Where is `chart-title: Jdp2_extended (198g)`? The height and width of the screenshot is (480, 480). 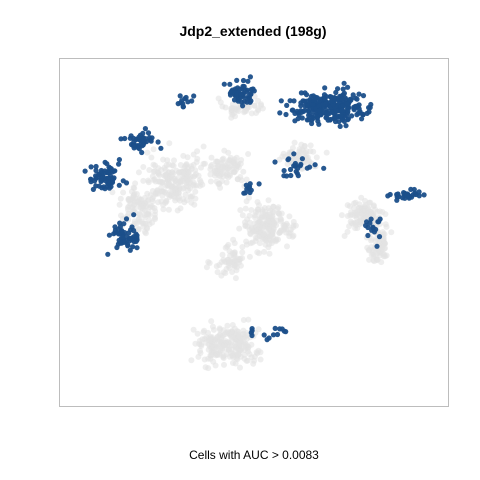
chart-title: Jdp2_extended (198g) is located at coordinates (252, 31).